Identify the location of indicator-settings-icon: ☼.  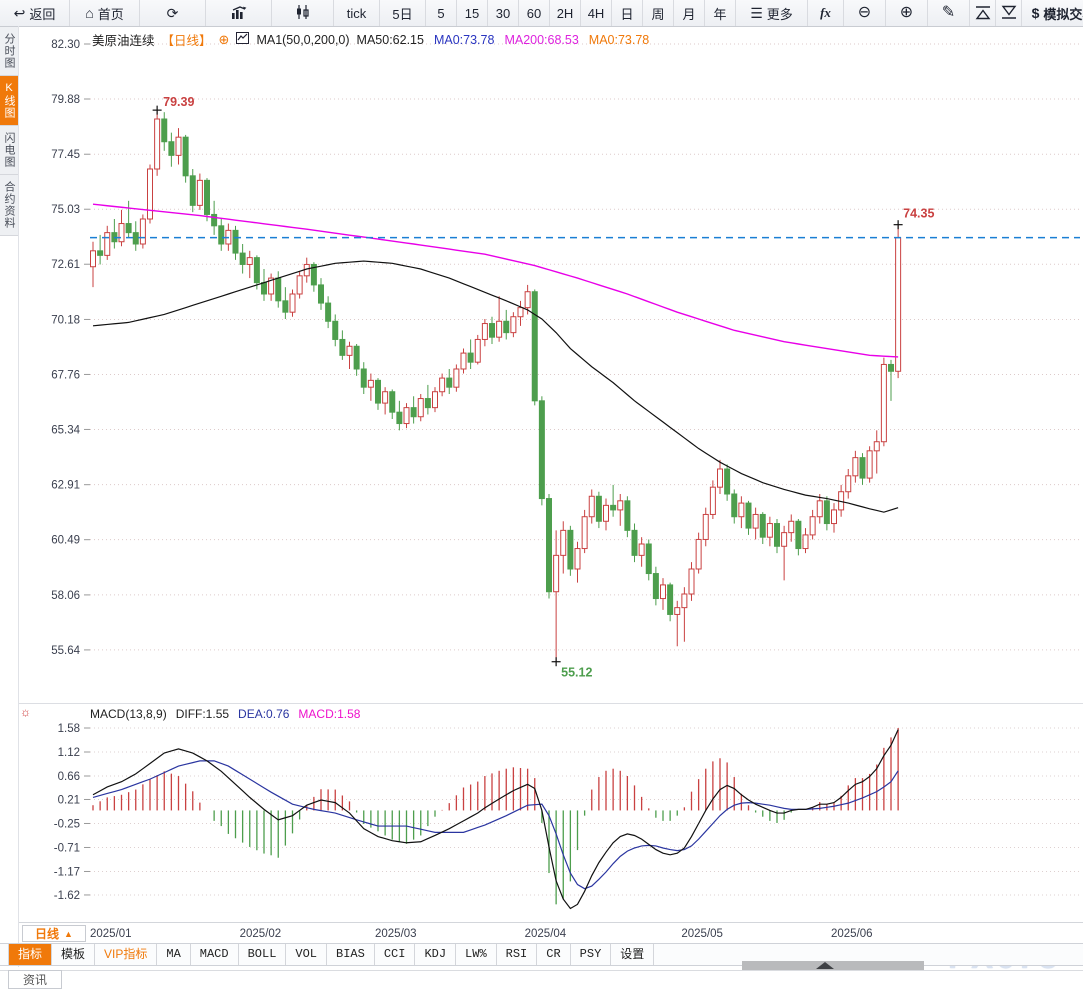
(25, 712).